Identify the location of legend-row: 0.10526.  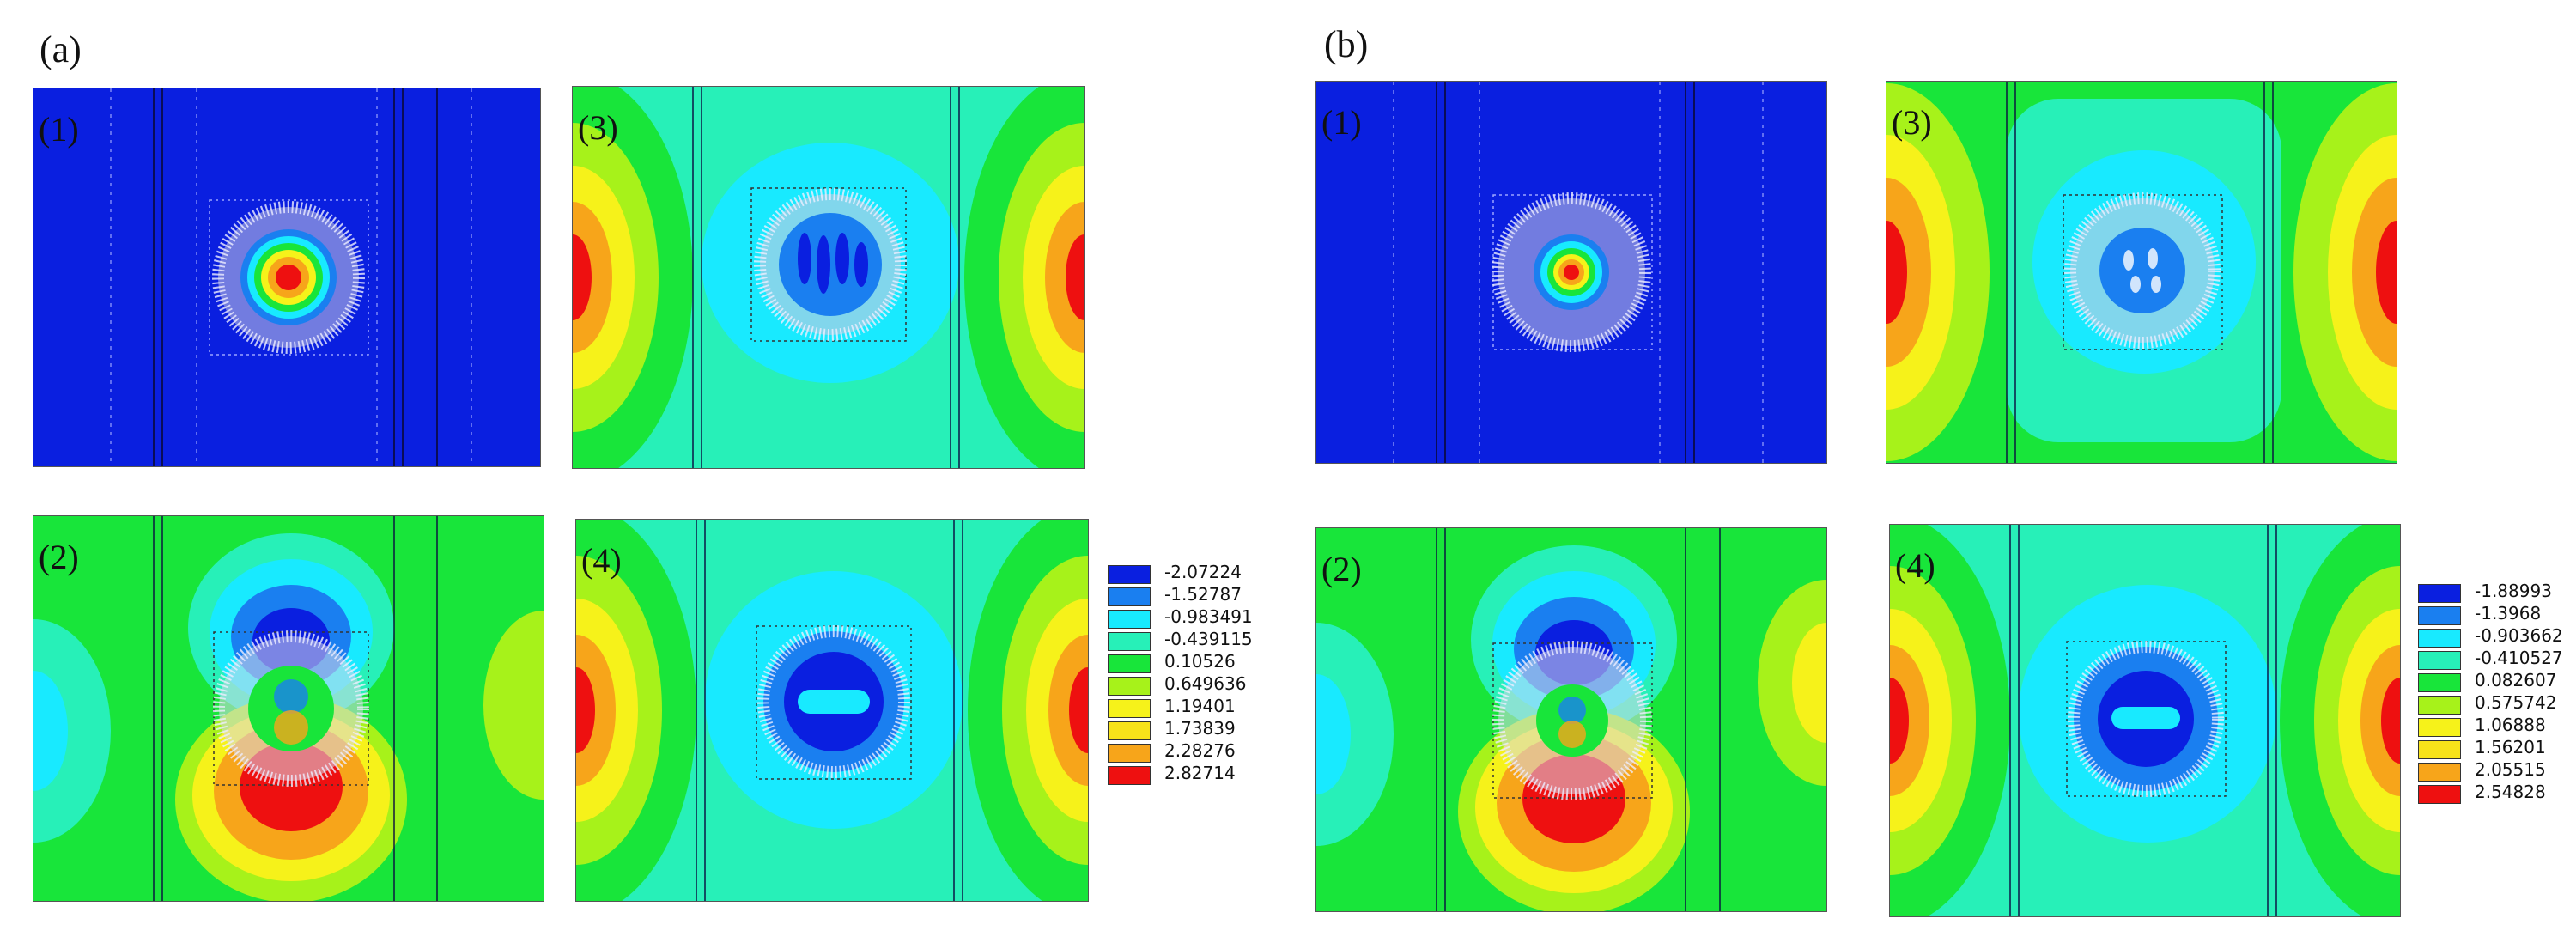
(1193, 662).